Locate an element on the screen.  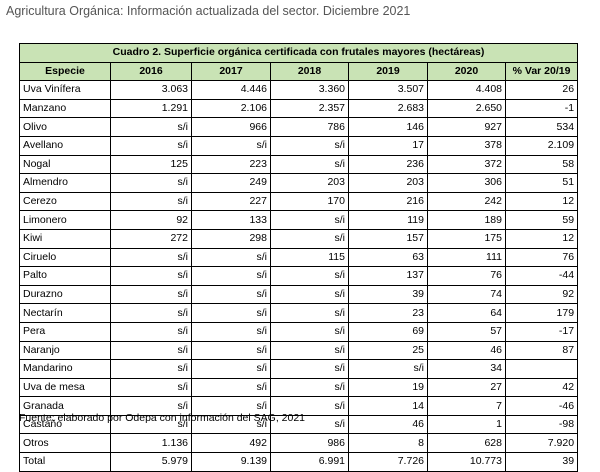
value-cell: 2.650 is located at coordinates (466, 108).